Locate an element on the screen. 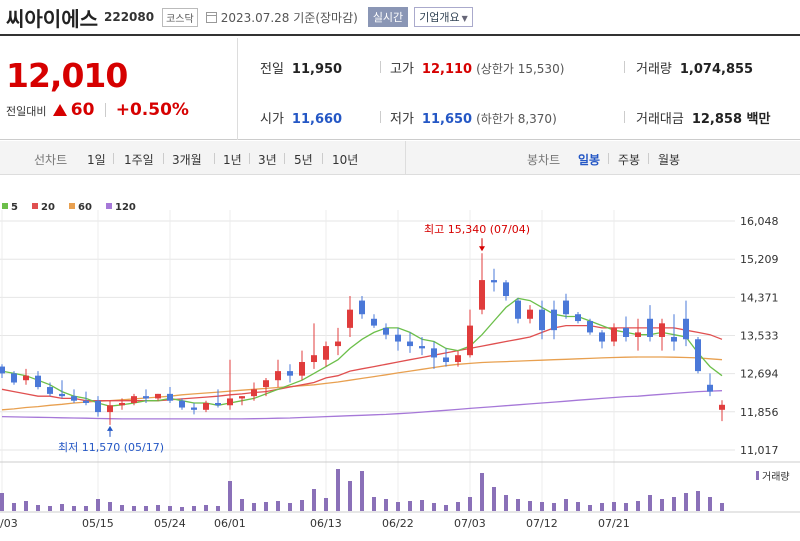 This screenshot has width=800, height=541. market-badge: 코스닥 is located at coordinates (180, 17).